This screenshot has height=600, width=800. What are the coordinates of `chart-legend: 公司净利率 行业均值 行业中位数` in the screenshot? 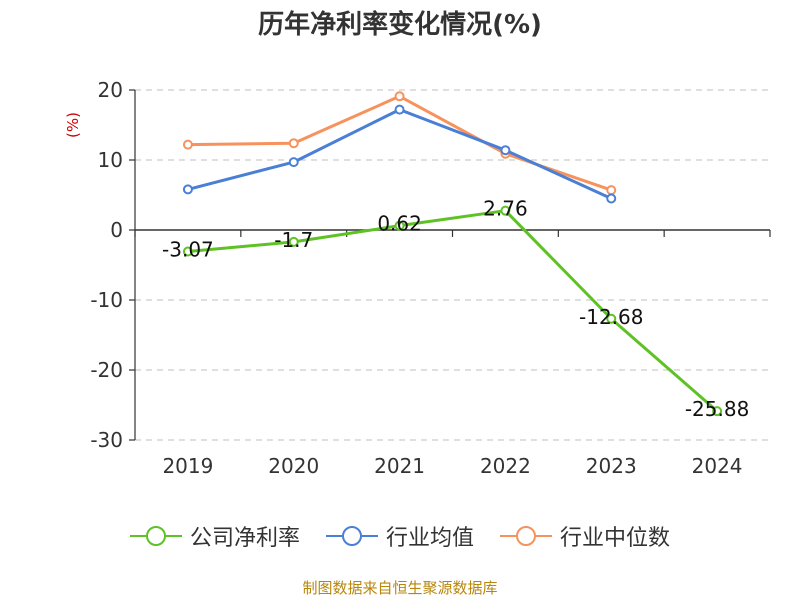 It's located at (400, 536).